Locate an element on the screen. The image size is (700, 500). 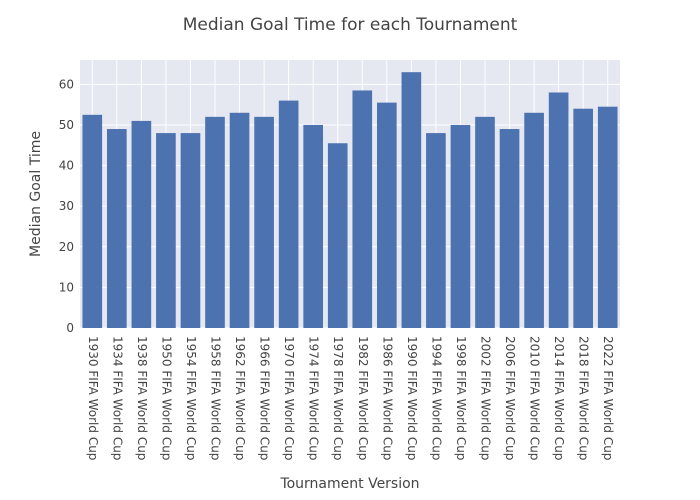
chart-title: Median Goal Time for each Tournament is located at coordinates (350, 25).